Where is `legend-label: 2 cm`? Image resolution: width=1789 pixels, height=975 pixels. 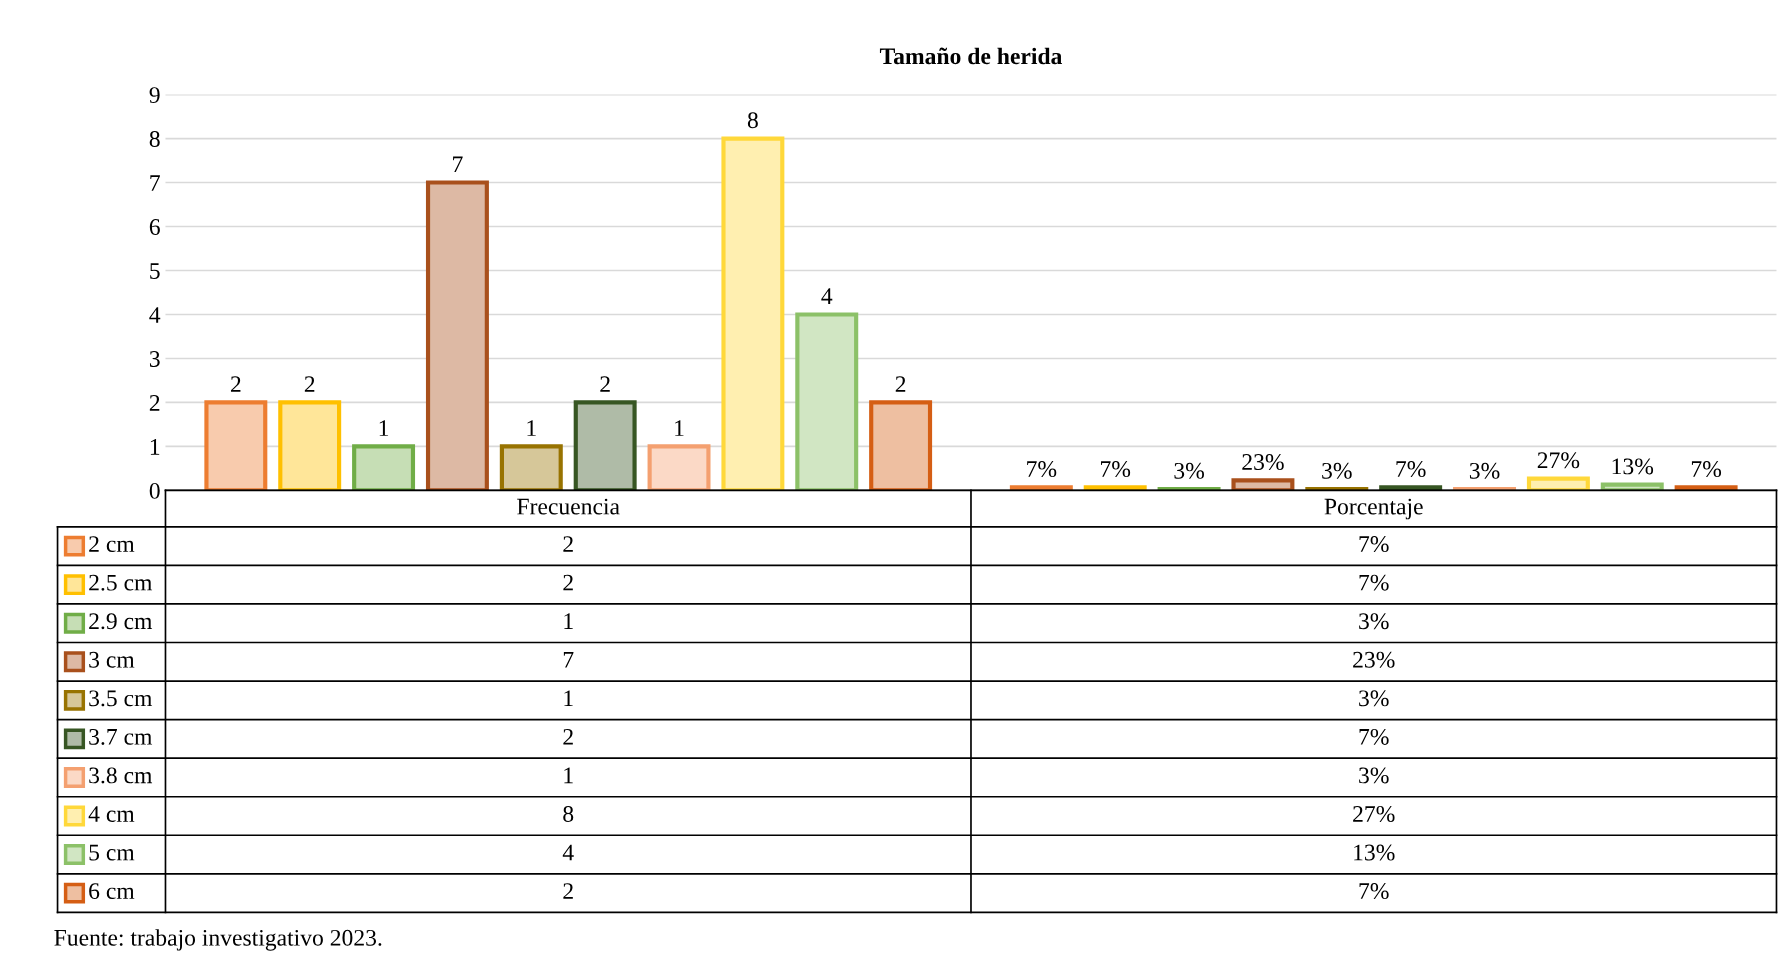
legend-label: 2 cm is located at coordinates (112, 544).